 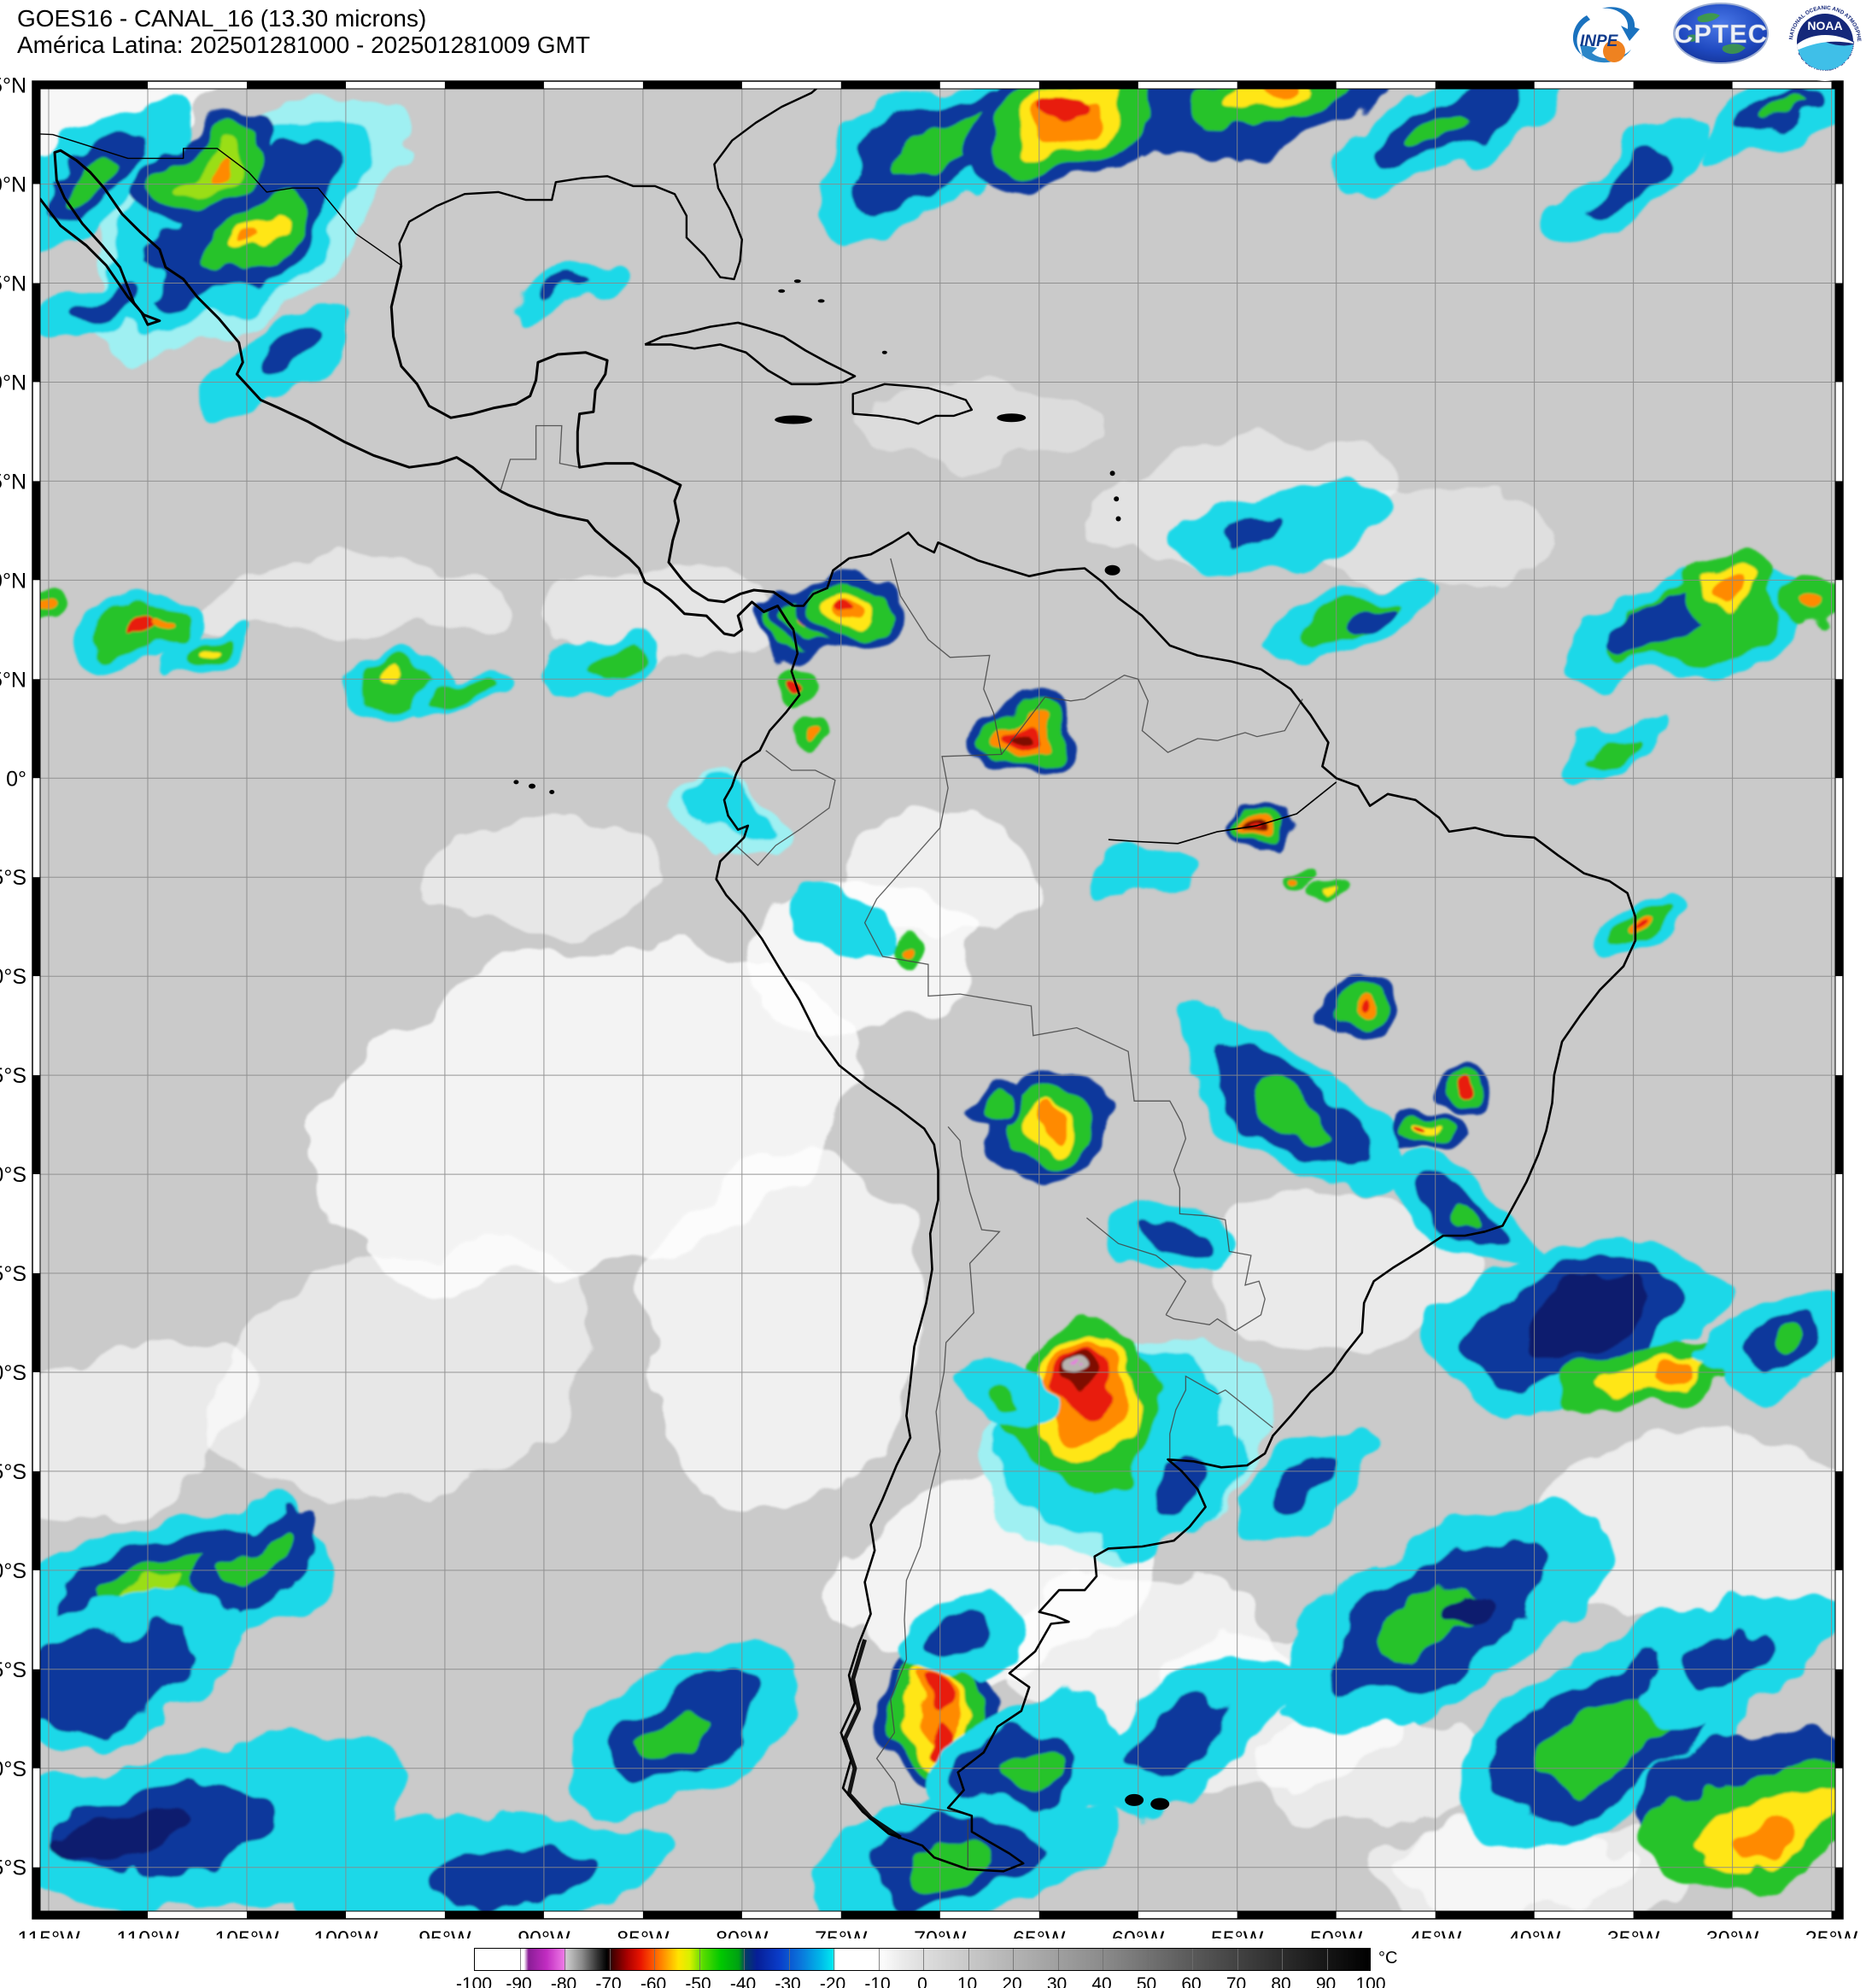 I want to click on temperature-colorbar, so click(x=923, y=1959).